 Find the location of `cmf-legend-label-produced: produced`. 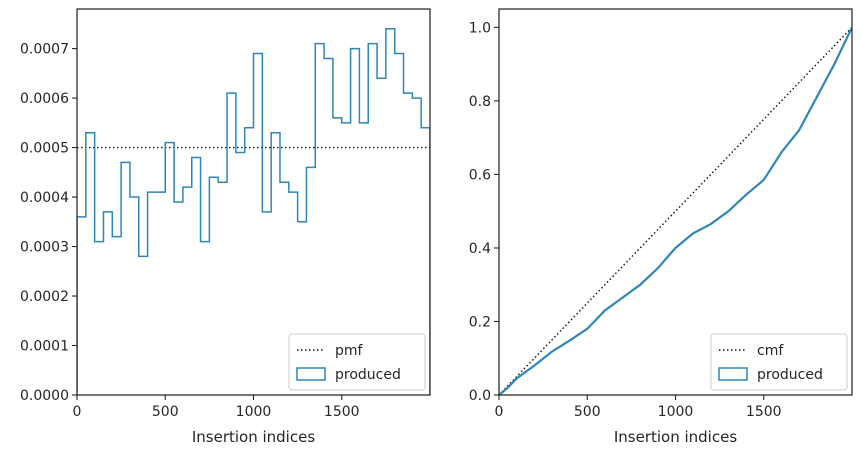

cmf-legend-label-produced: produced is located at coordinates (790, 375).